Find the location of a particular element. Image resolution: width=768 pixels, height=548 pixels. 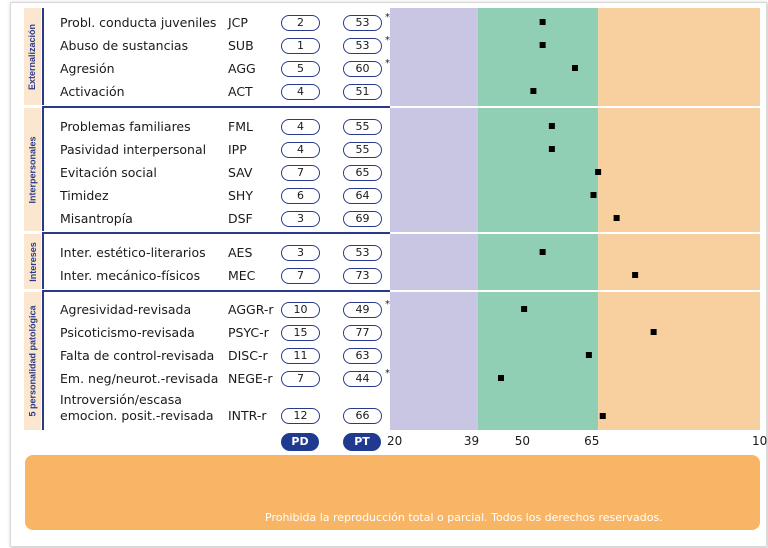

scale-row: Em. neg/neurot.-revisada NEGE-r 7 44 * is located at coordinates (195, 379).